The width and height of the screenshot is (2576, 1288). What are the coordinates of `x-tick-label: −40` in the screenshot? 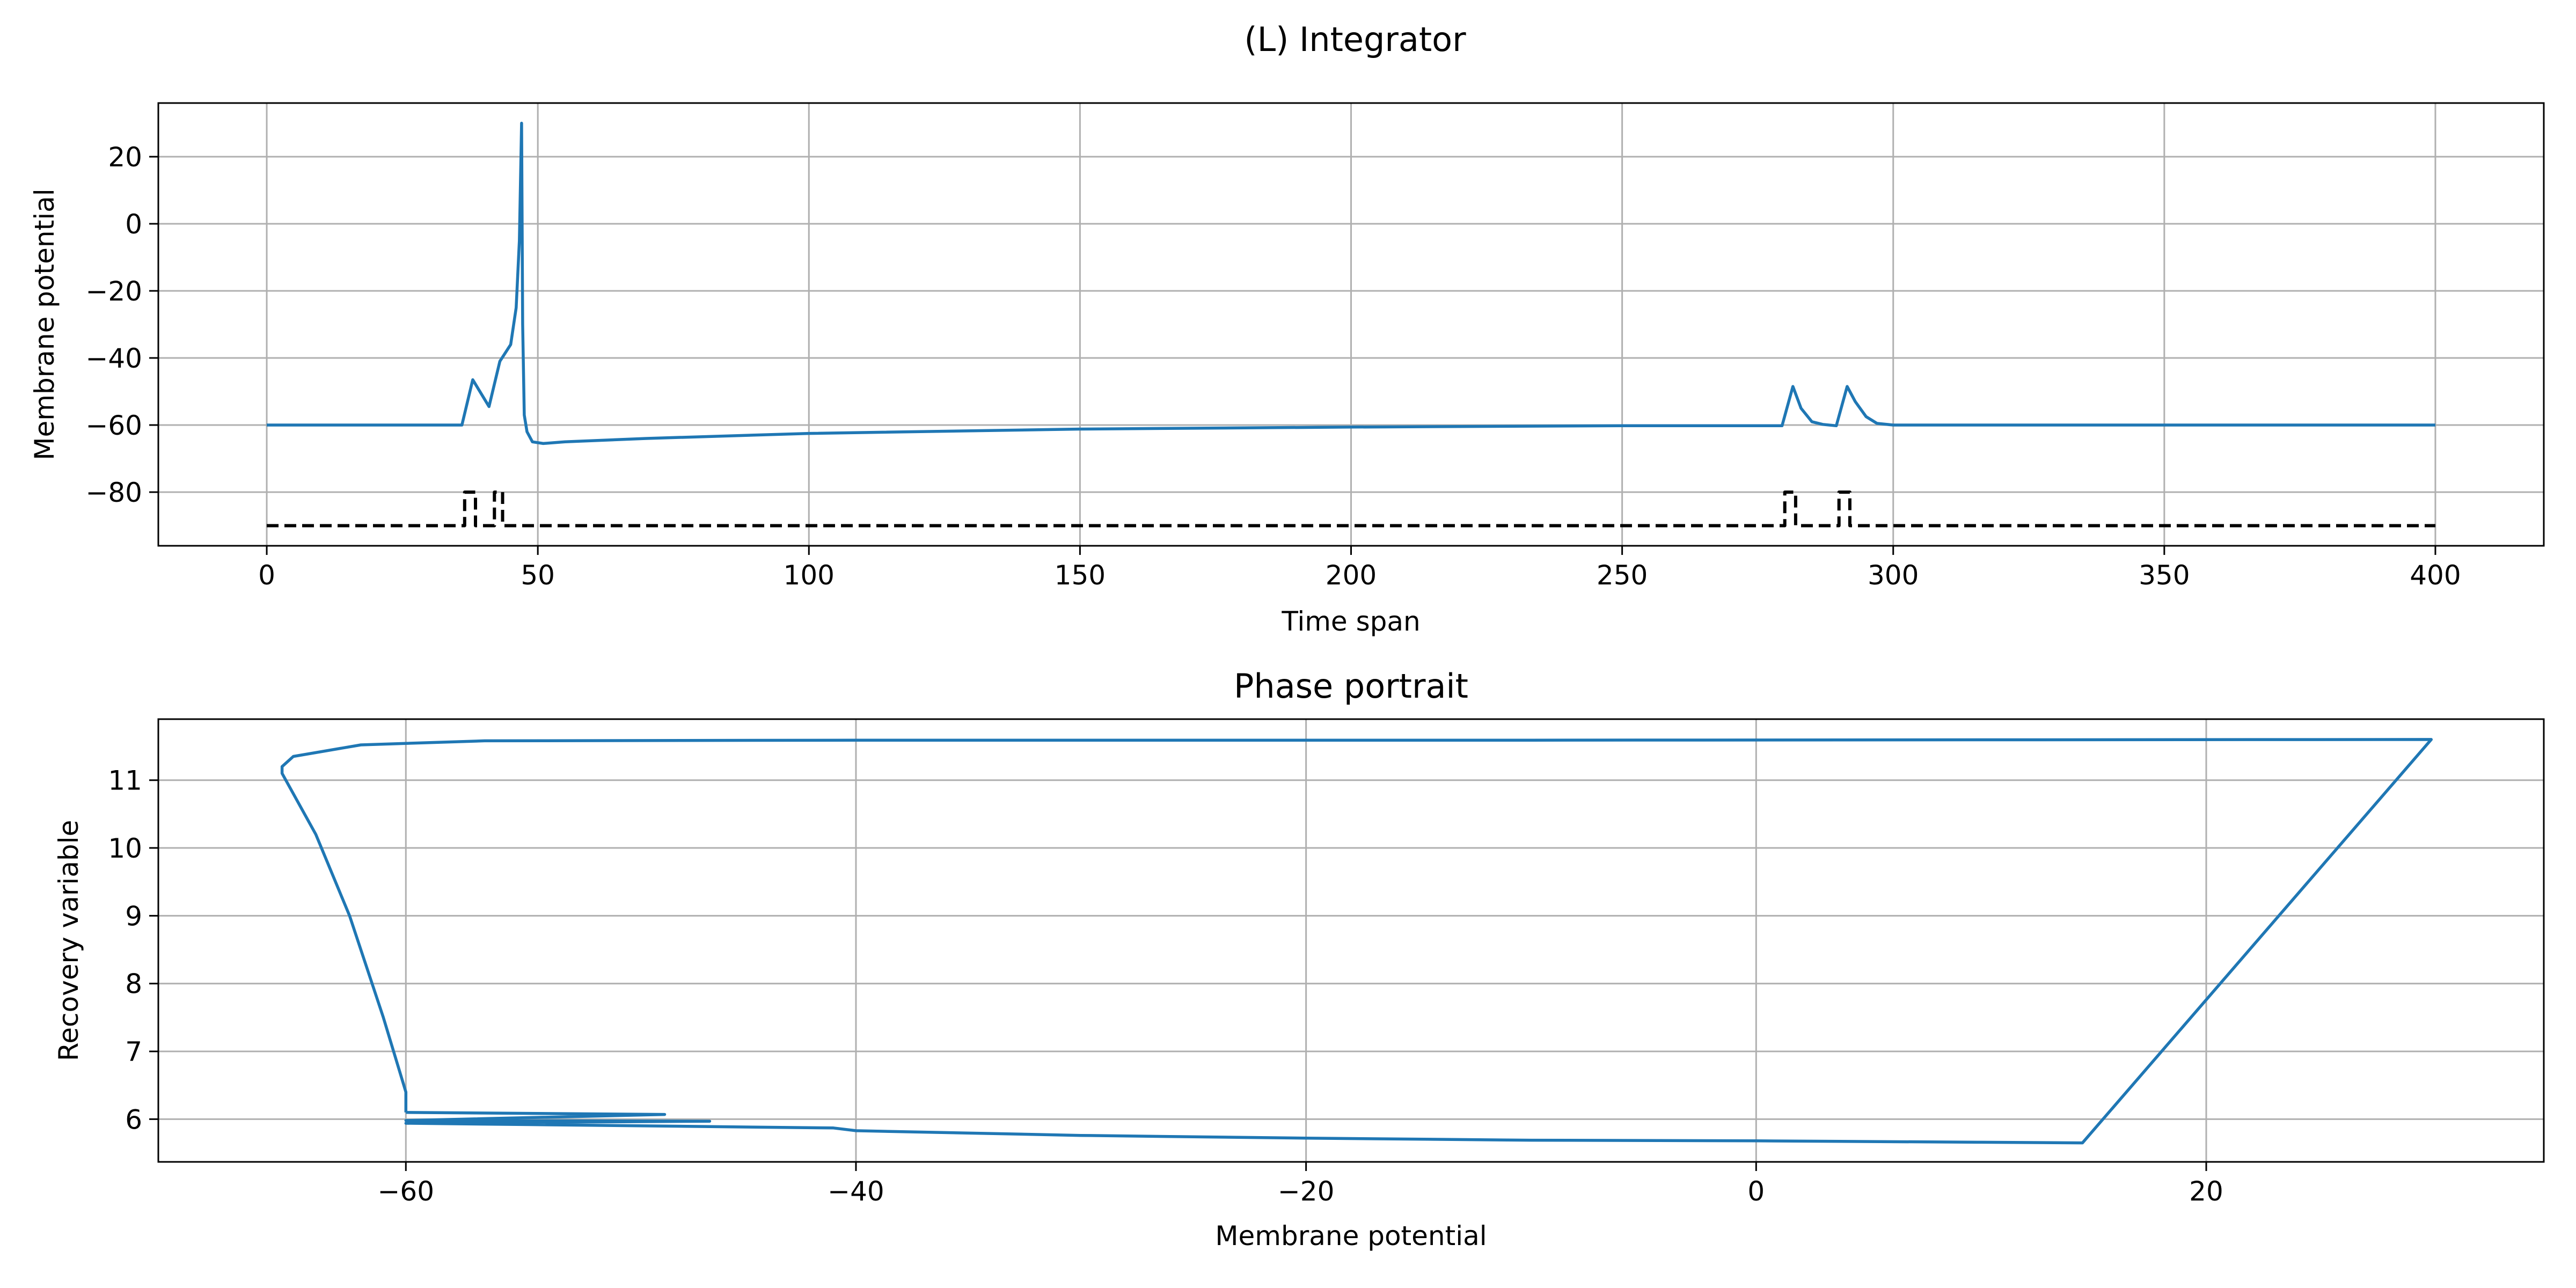 It's located at (856, 1191).